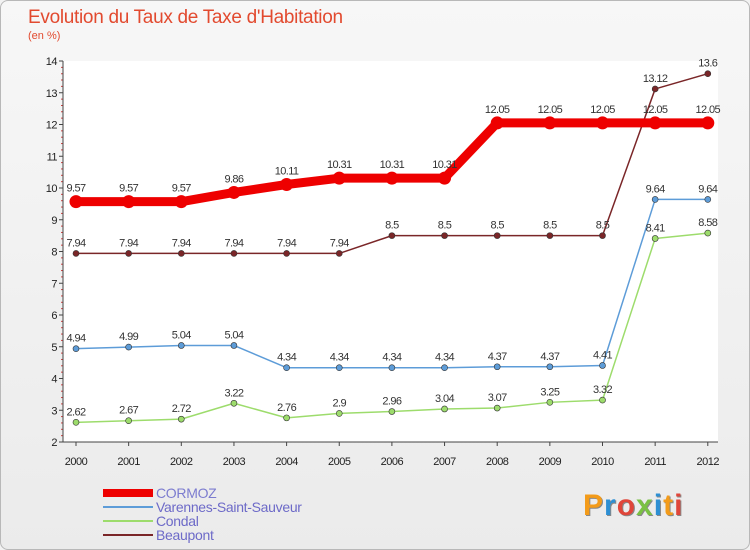  Describe the element at coordinates (550, 462) in the screenshot. I see `x-tick-label: 2009` at that location.